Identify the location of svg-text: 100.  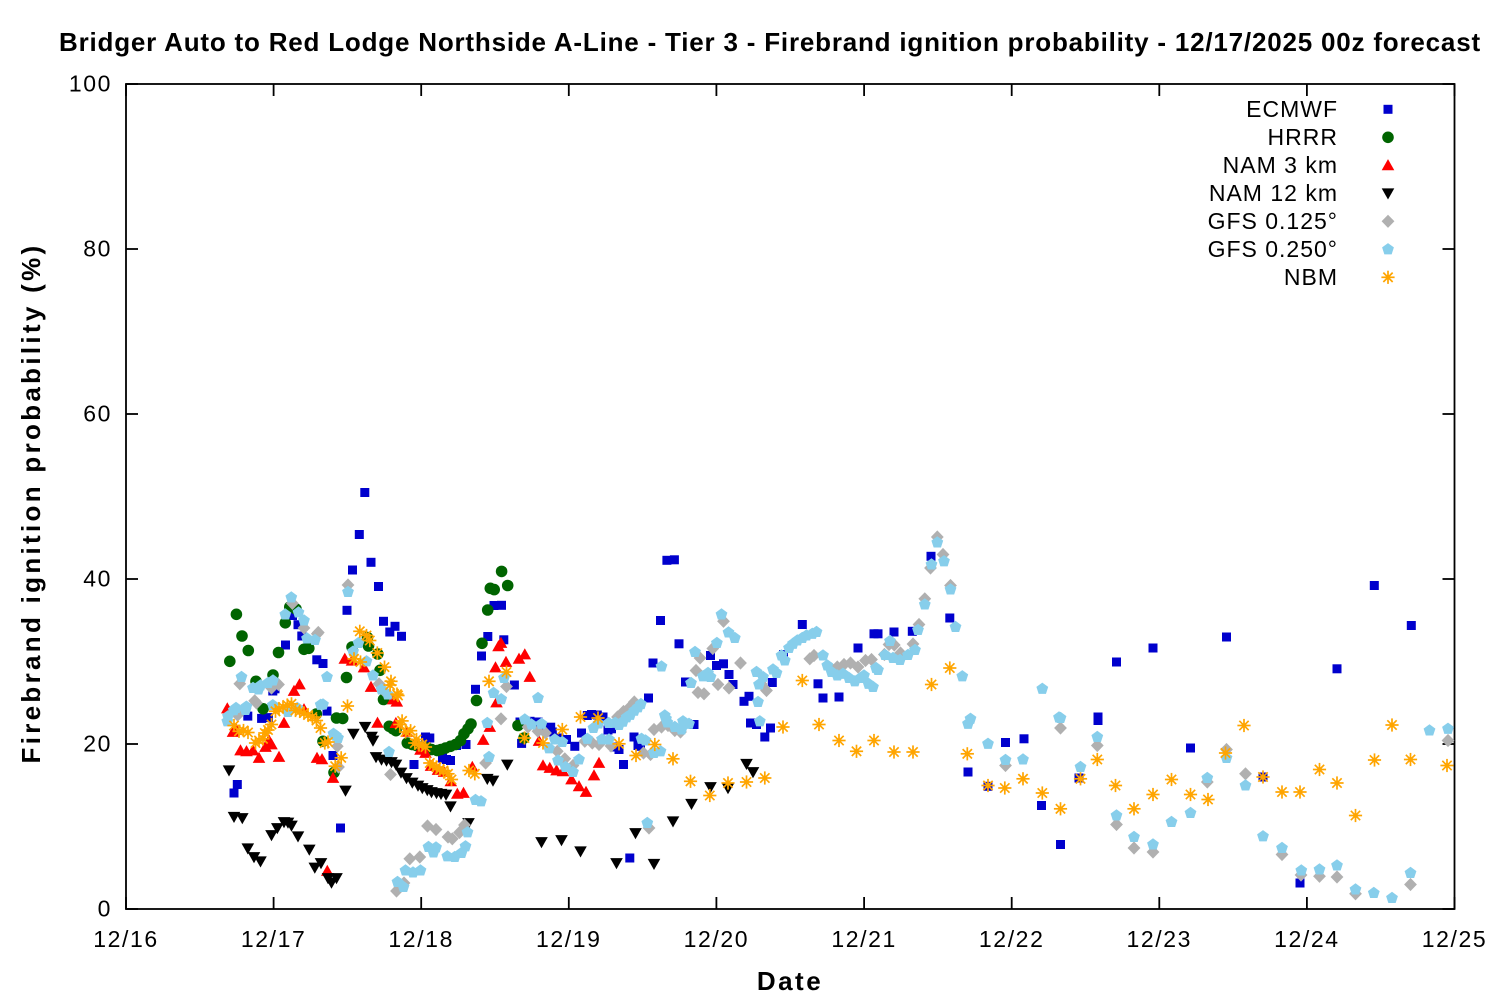
(90, 84).